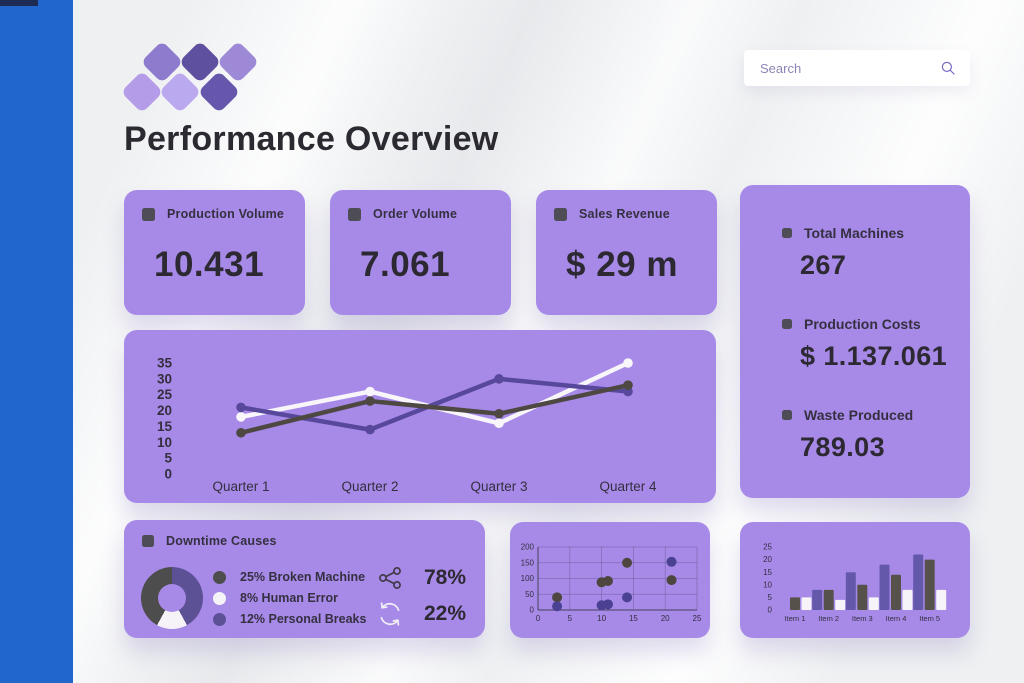 Image resolution: width=1024 pixels, height=683 pixels. What do you see at coordinates (528, 562) in the screenshot?
I see `y-tick-label: 150` at bounding box center [528, 562].